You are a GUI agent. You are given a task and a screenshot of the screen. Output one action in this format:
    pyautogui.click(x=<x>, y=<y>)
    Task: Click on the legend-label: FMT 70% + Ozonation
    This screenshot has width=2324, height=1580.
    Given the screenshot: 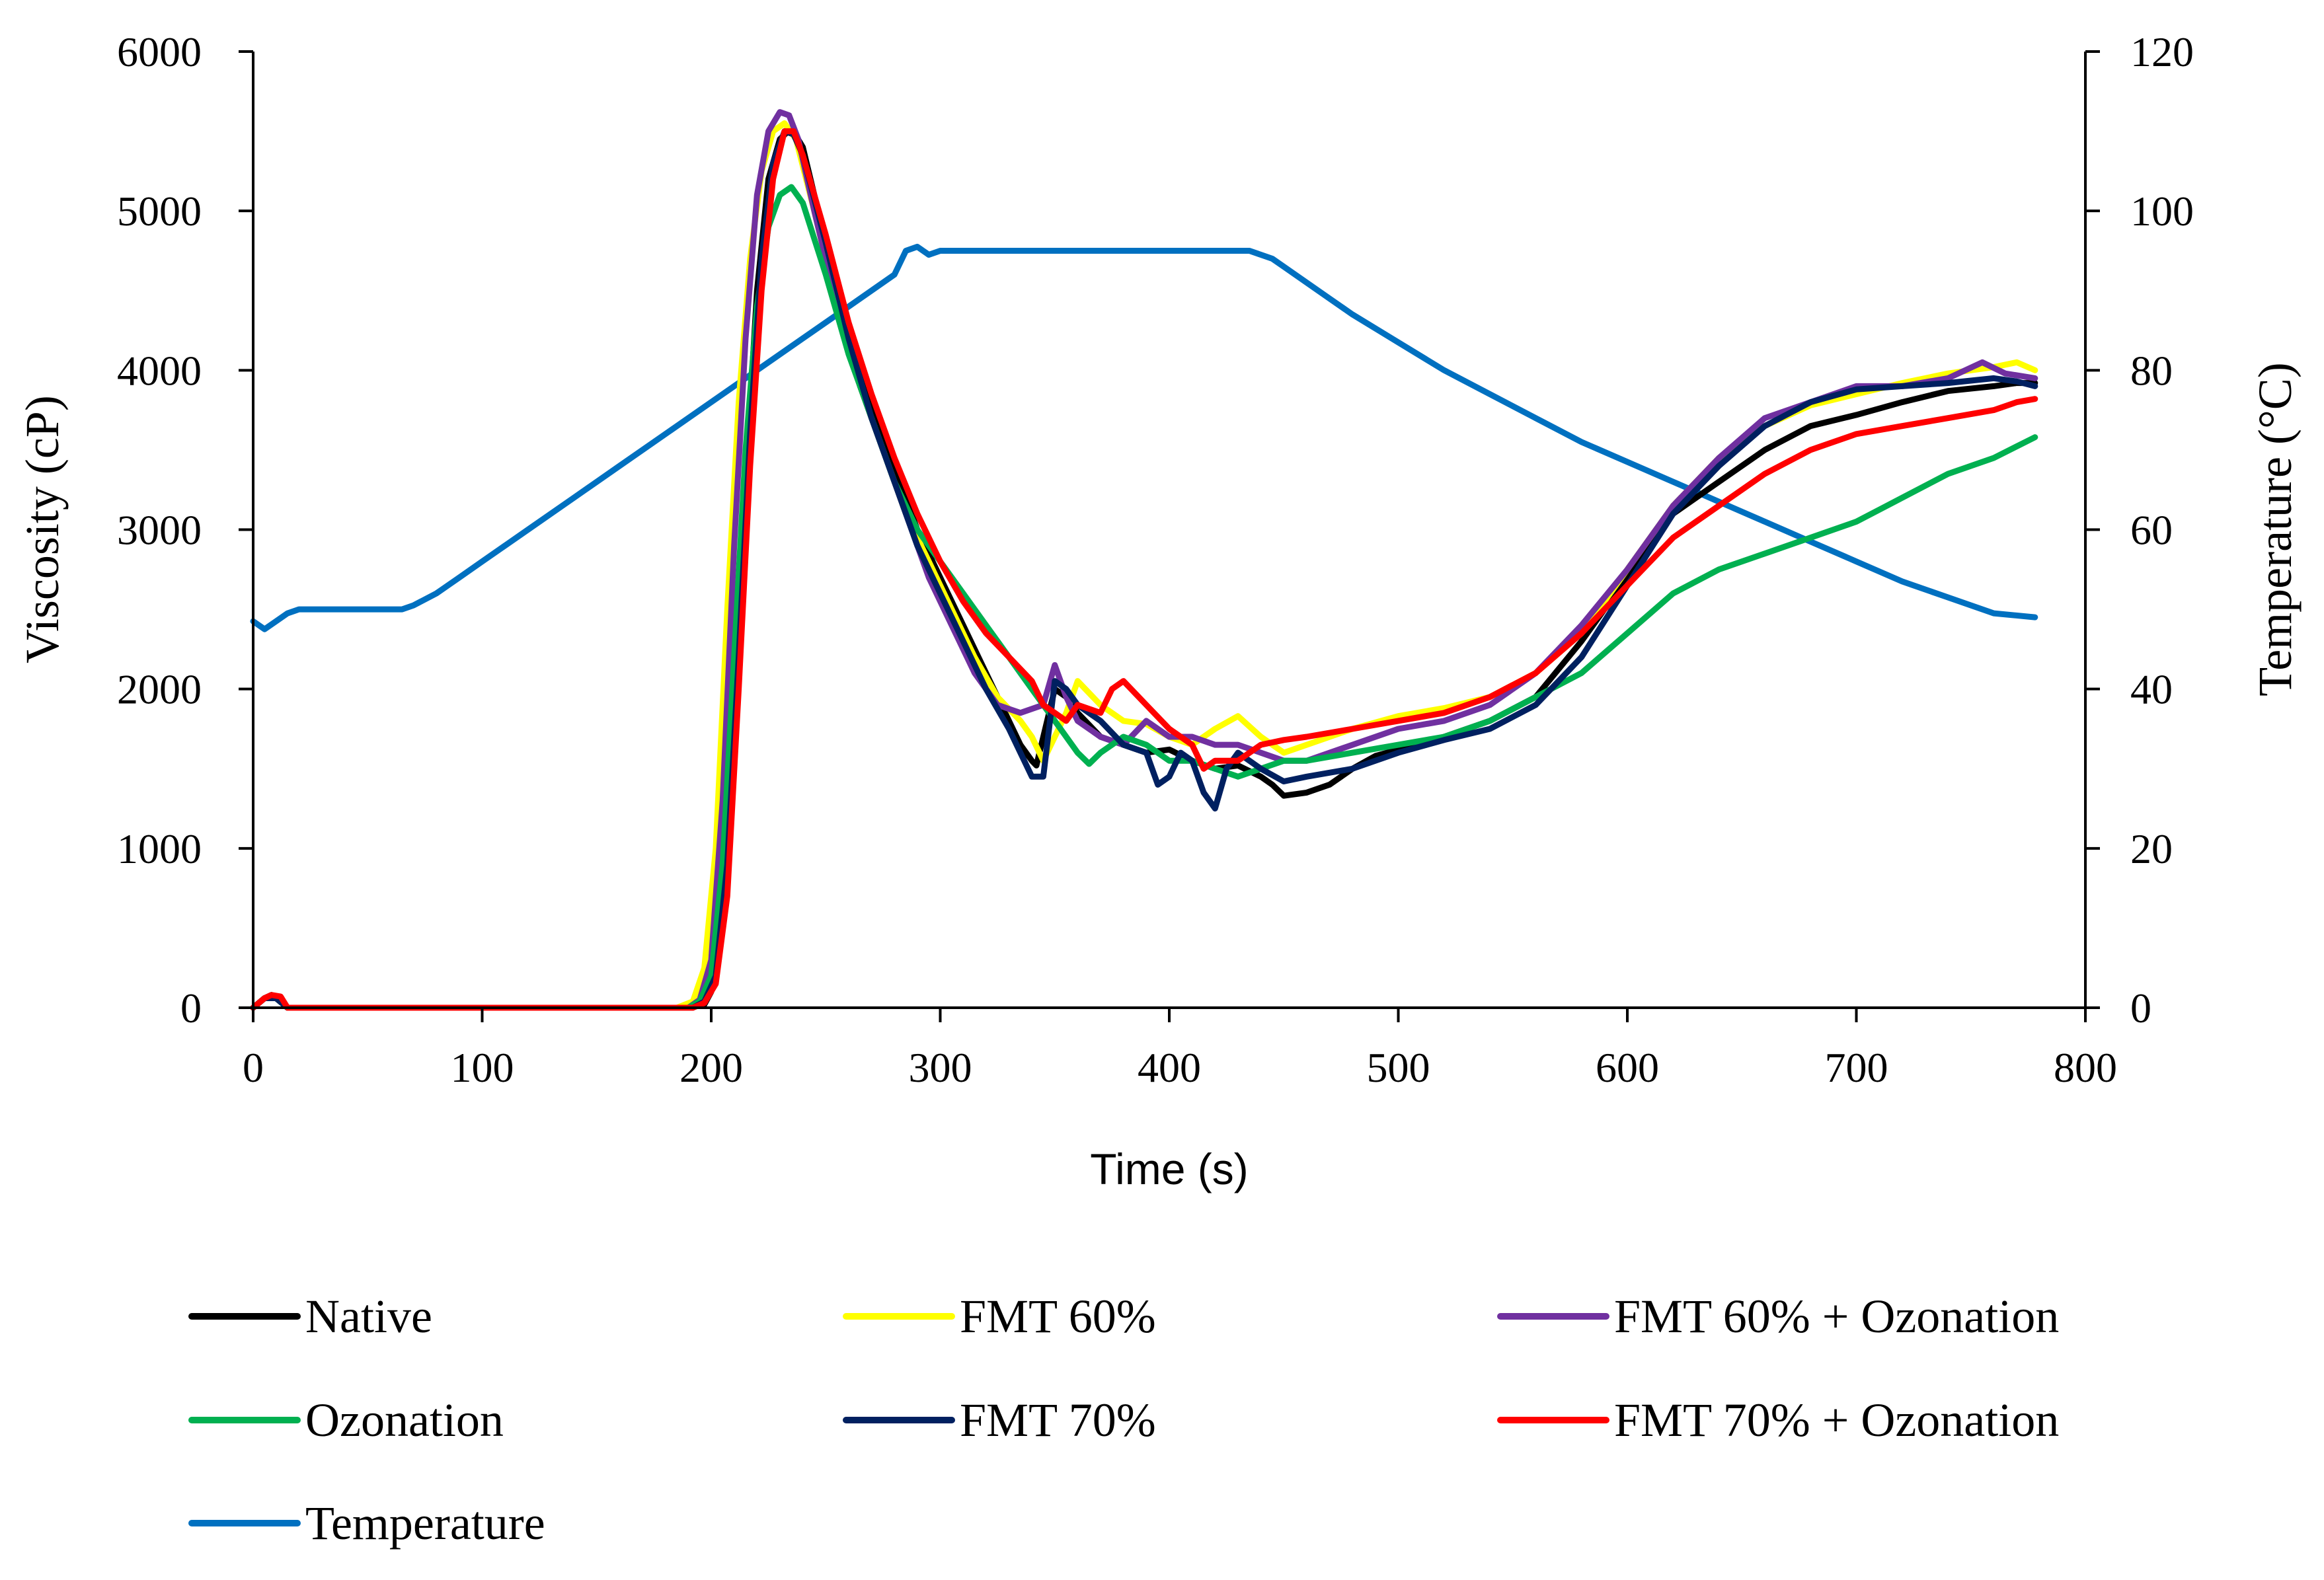 What is the action you would take?
    pyautogui.click(x=1836, y=1420)
    